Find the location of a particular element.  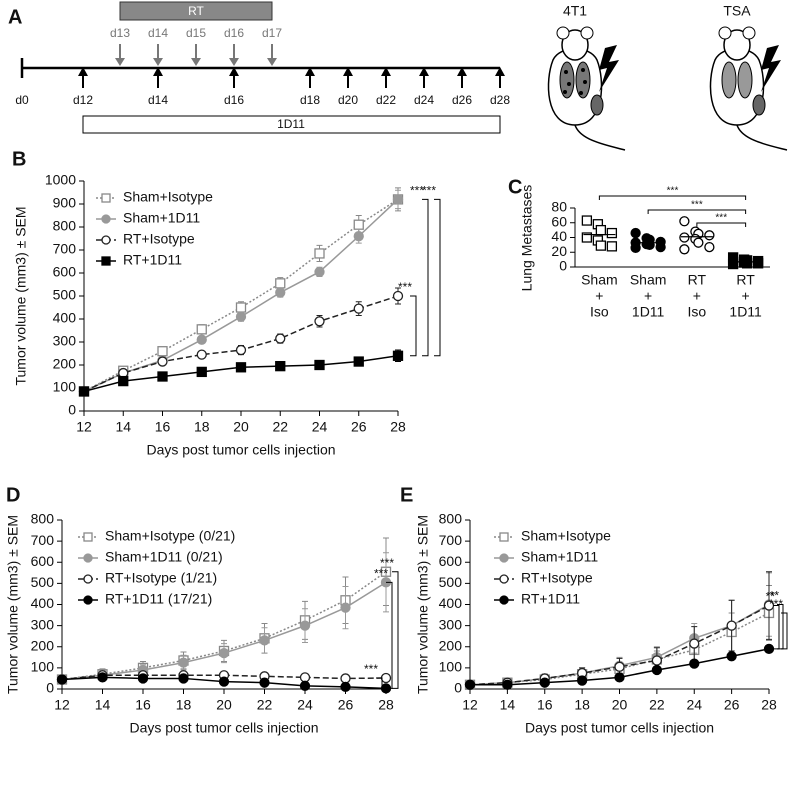

y-axis-title: Tumor volume (mm3) ± SEM is located at coordinates (21, 295).